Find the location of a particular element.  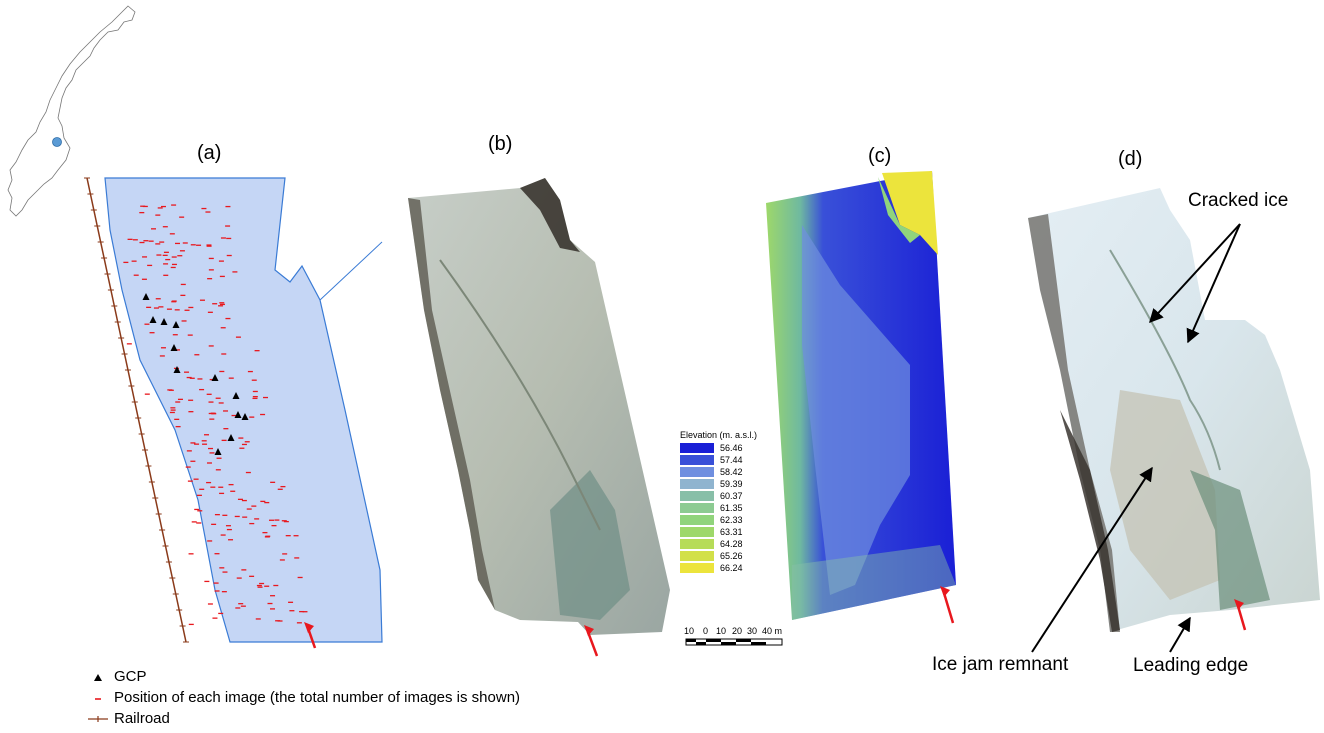

panel-a-label: (a) is located at coordinates (209, 153).